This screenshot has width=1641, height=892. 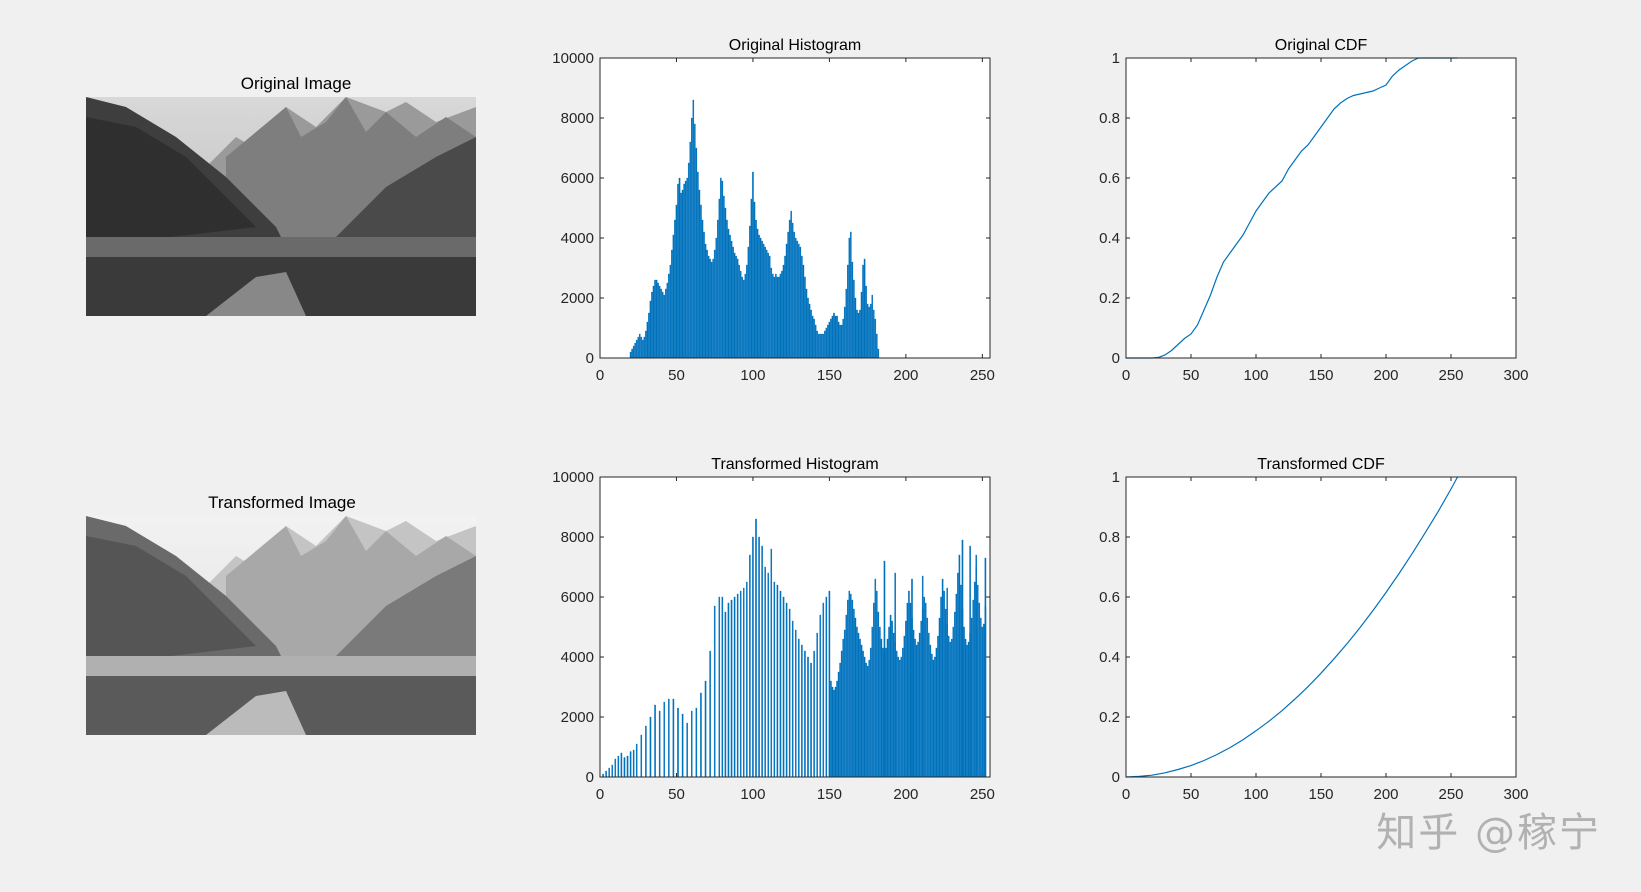 I want to click on x-tick-label: 250, so click(x=1450, y=375).